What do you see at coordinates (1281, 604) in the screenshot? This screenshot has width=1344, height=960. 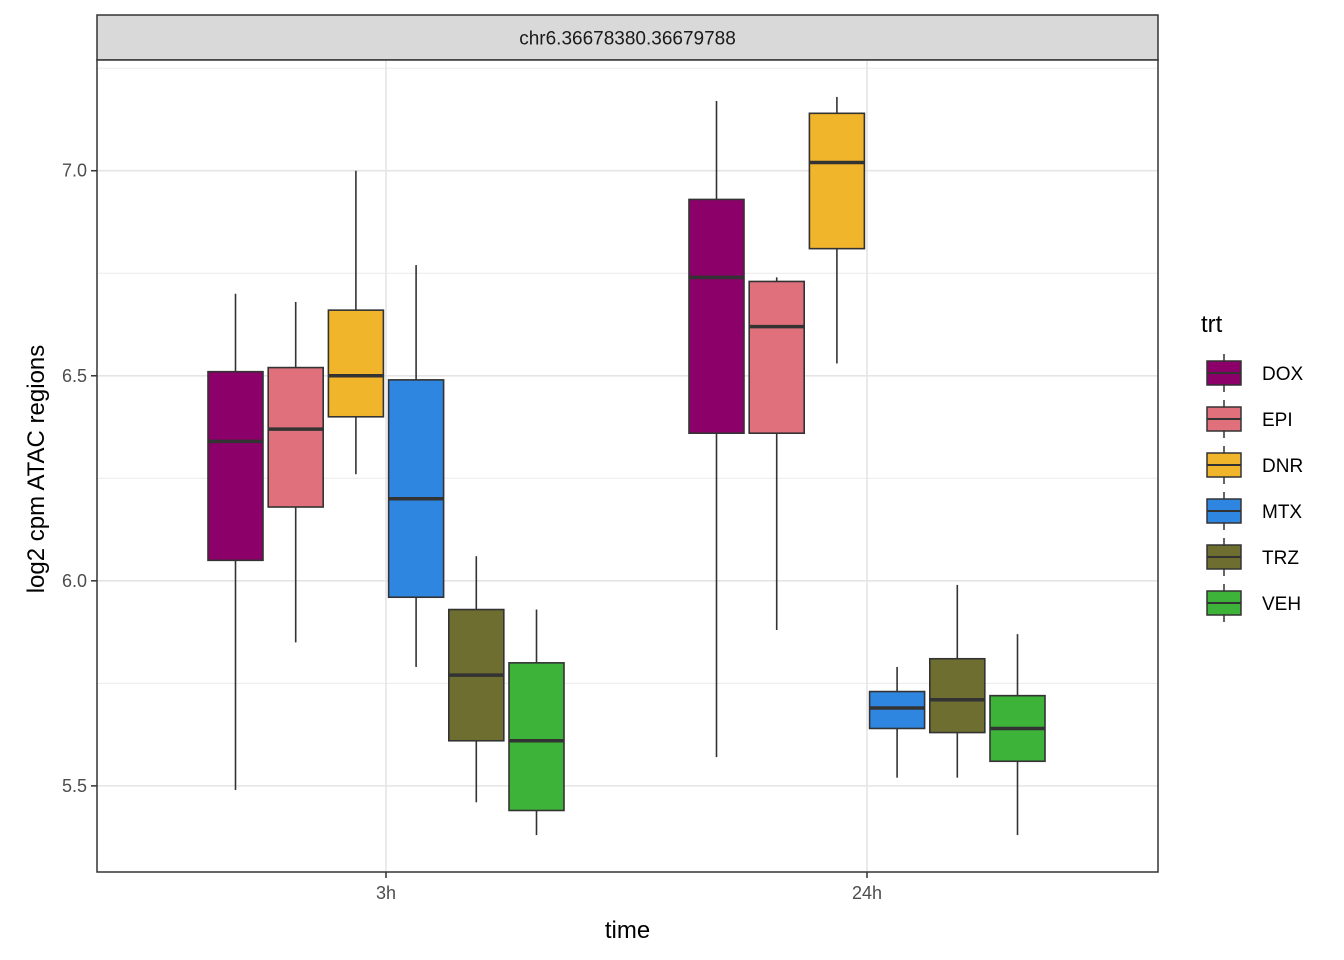 I see `legend-label: VEH` at bounding box center [1281, 604].